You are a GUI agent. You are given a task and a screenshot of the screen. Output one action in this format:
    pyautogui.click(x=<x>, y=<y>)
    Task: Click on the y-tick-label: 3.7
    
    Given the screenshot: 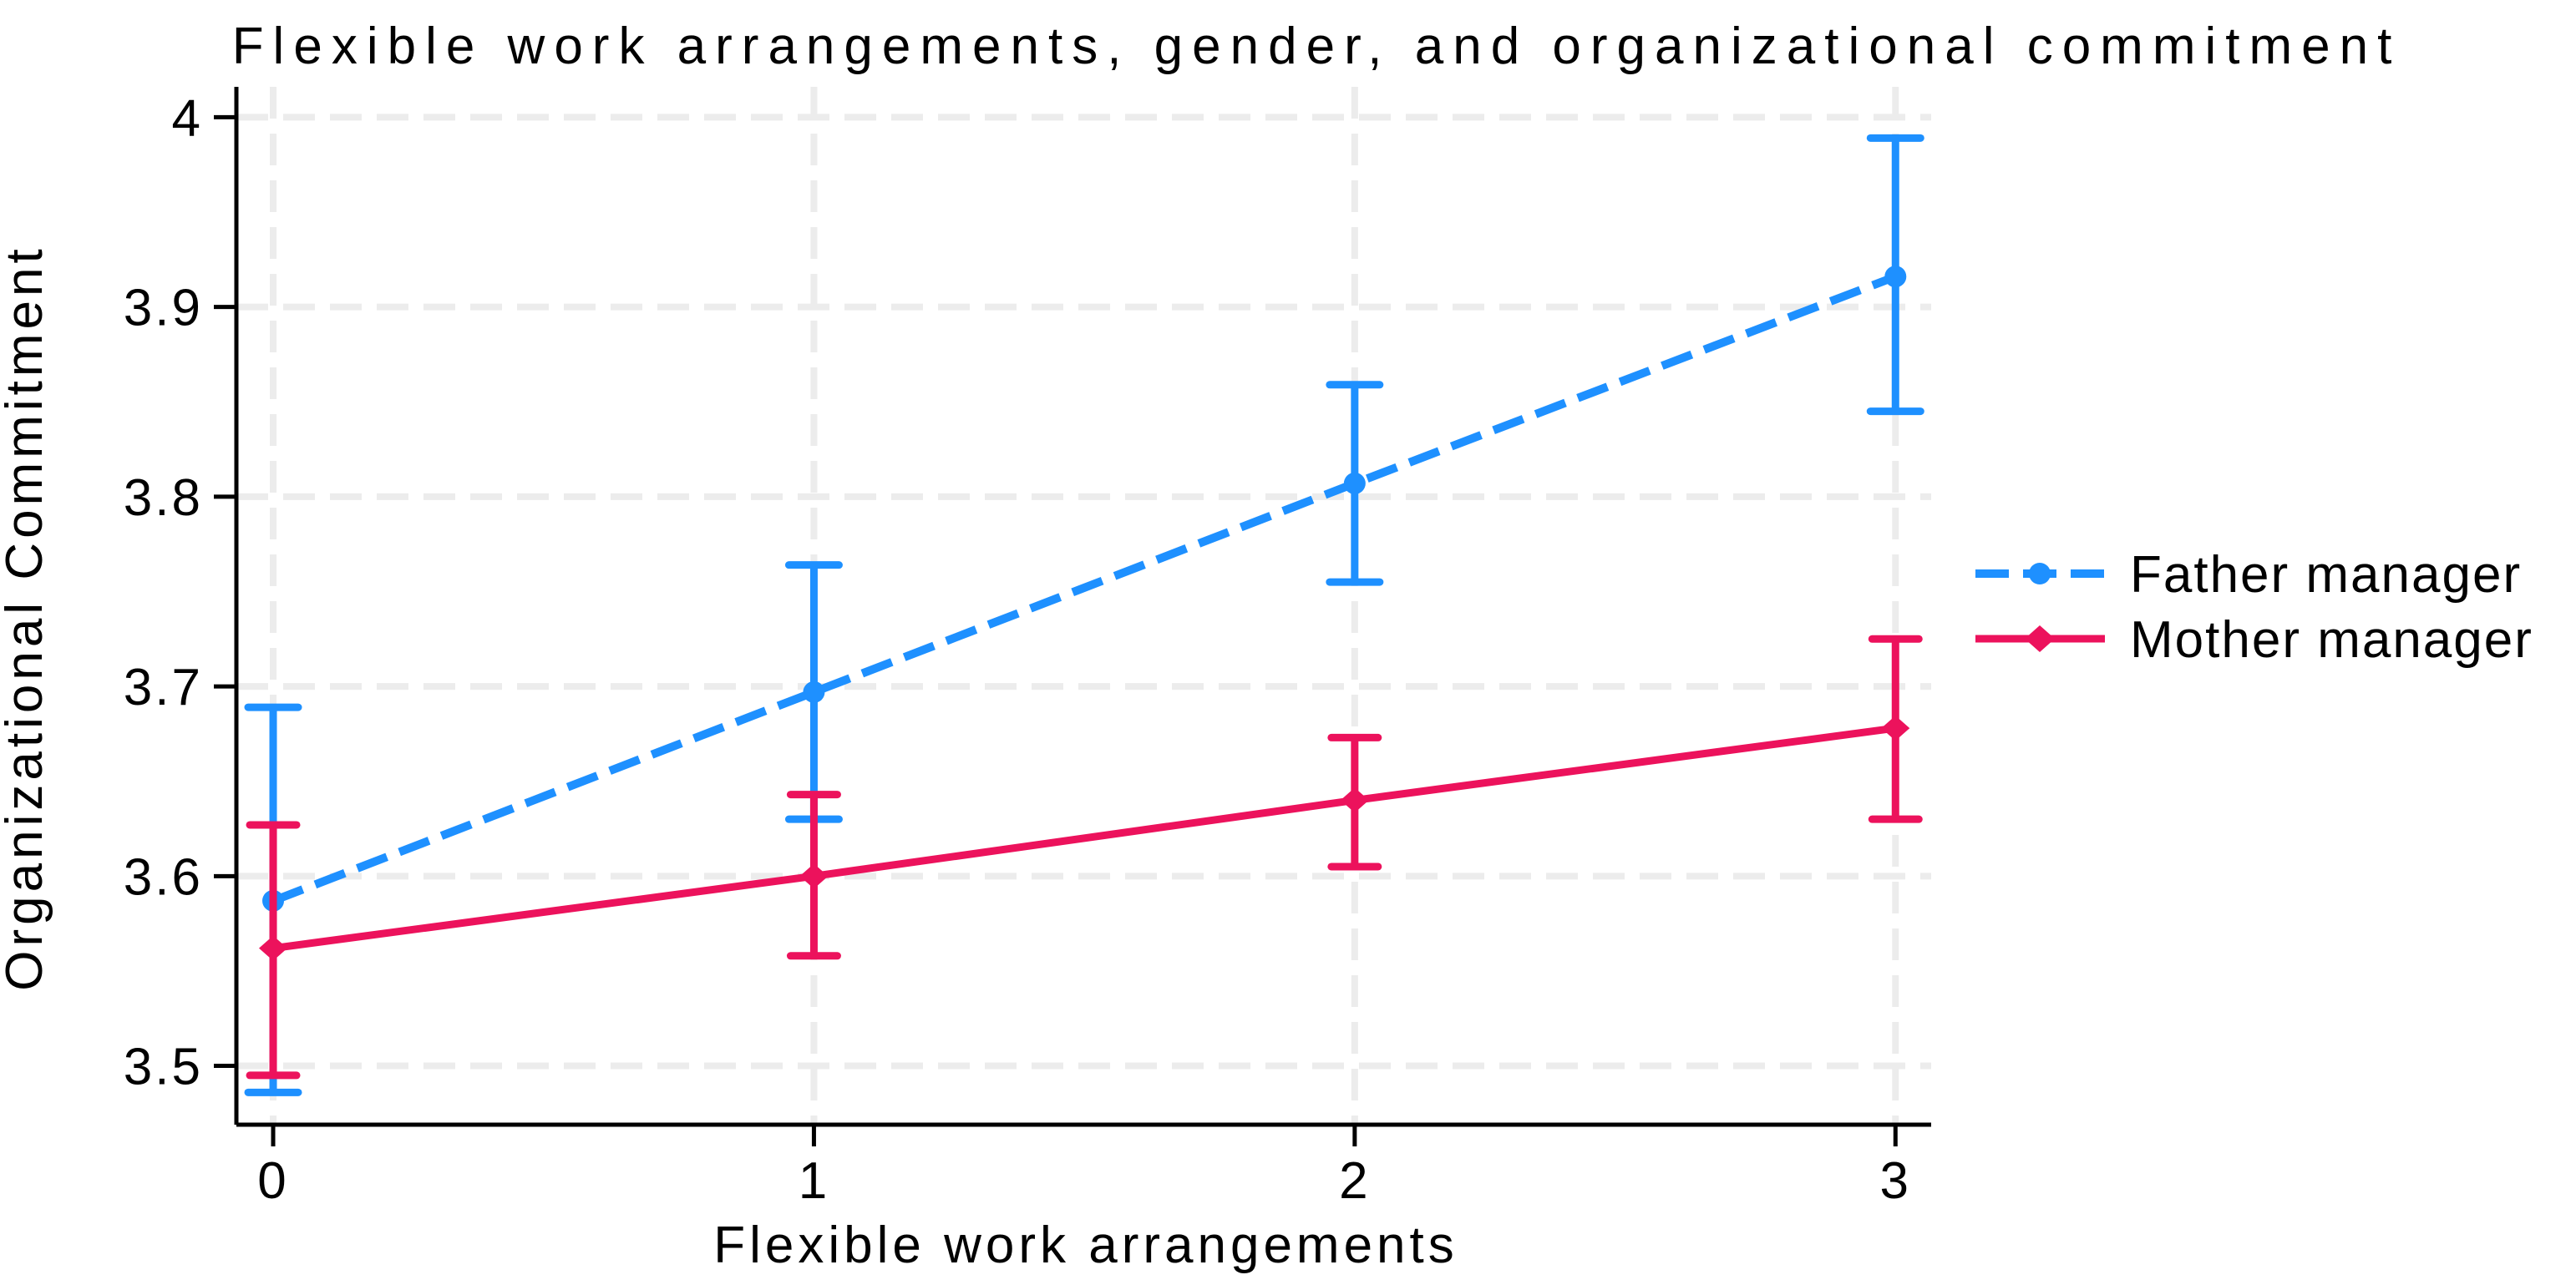 What is the action you would take?
    pyautogui.click(x=163, y=687)
    